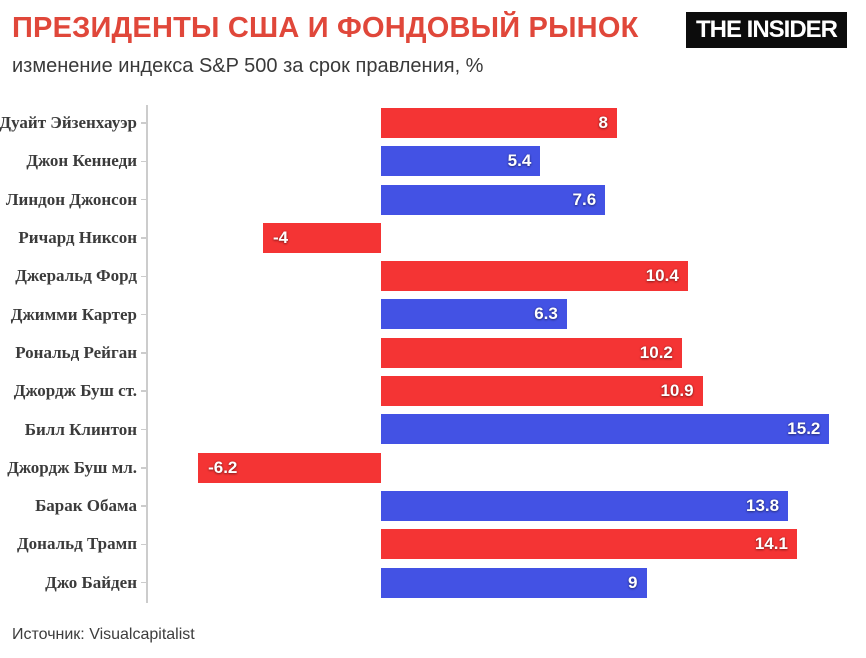 Image resolution: width=866 pixels, height=658 pixels. What do you see at coordinates (281, 237) in the screenshot?
I see `bar-value-label: -4` at bounding box center [281, 237].